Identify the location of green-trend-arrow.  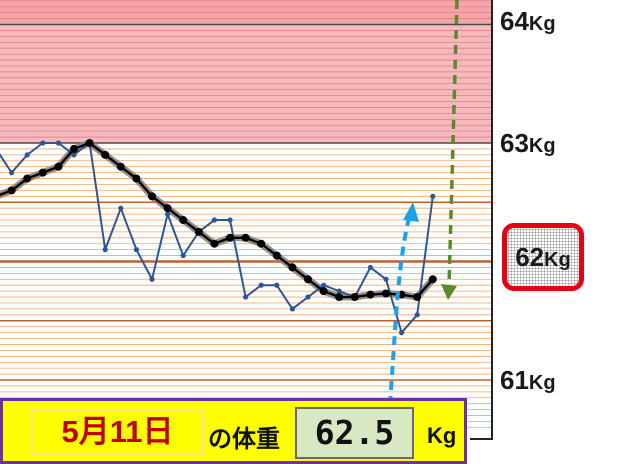
(453, 143).